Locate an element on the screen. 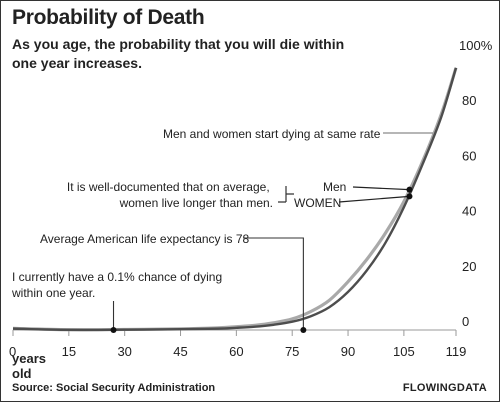 The image size is (500, 402). marker-men-point is located at coordinates (409, 189).